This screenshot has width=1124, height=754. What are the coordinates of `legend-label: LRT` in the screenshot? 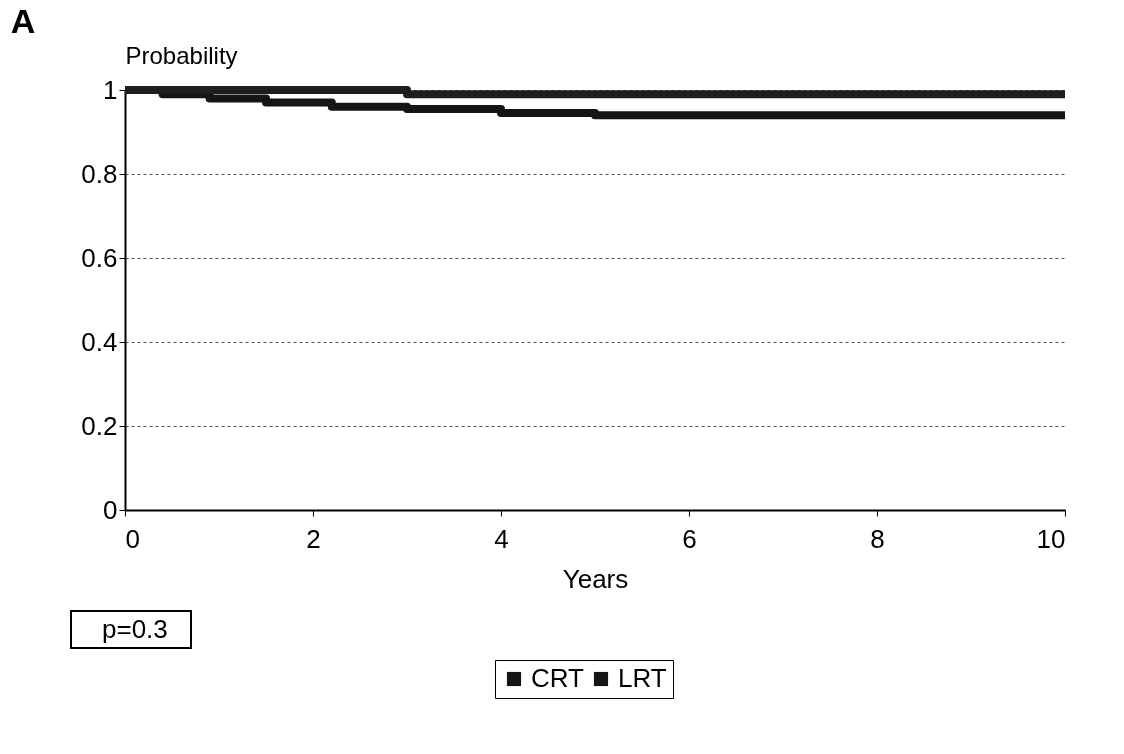 It's located at (642, 678).